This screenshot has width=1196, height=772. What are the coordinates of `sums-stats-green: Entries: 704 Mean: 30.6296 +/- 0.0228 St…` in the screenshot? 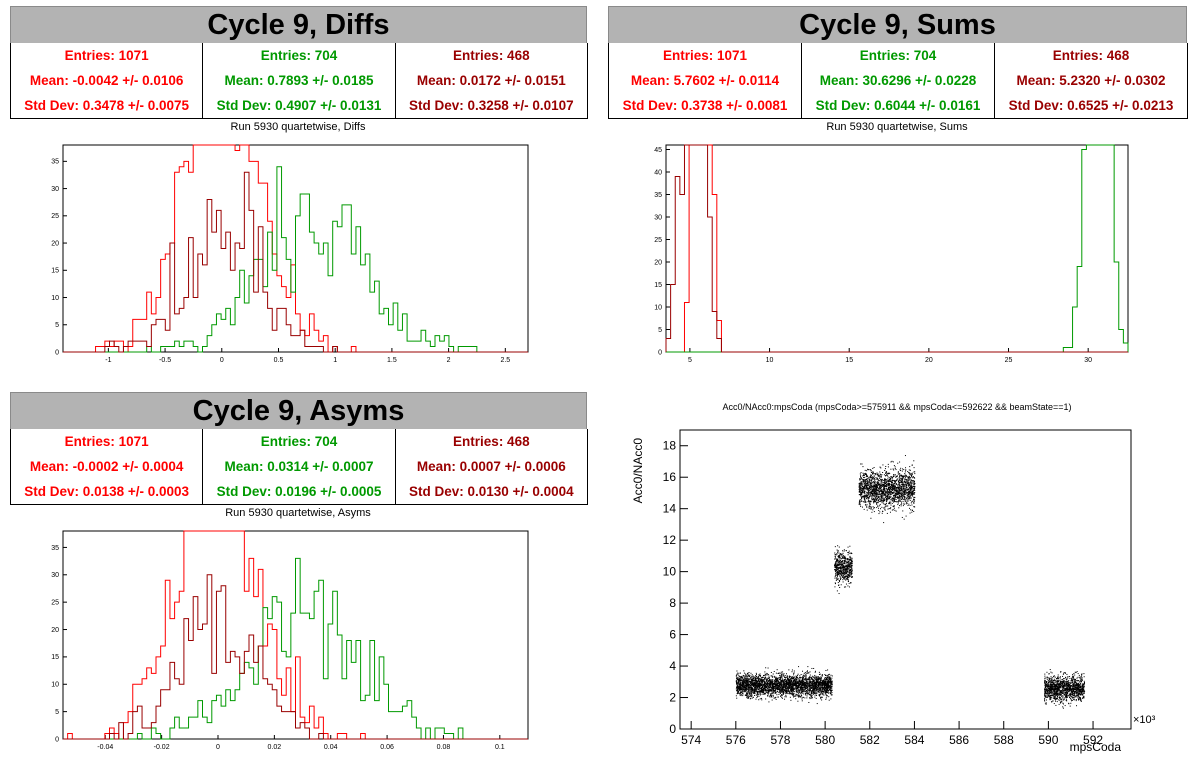 It's located at (897, 80).